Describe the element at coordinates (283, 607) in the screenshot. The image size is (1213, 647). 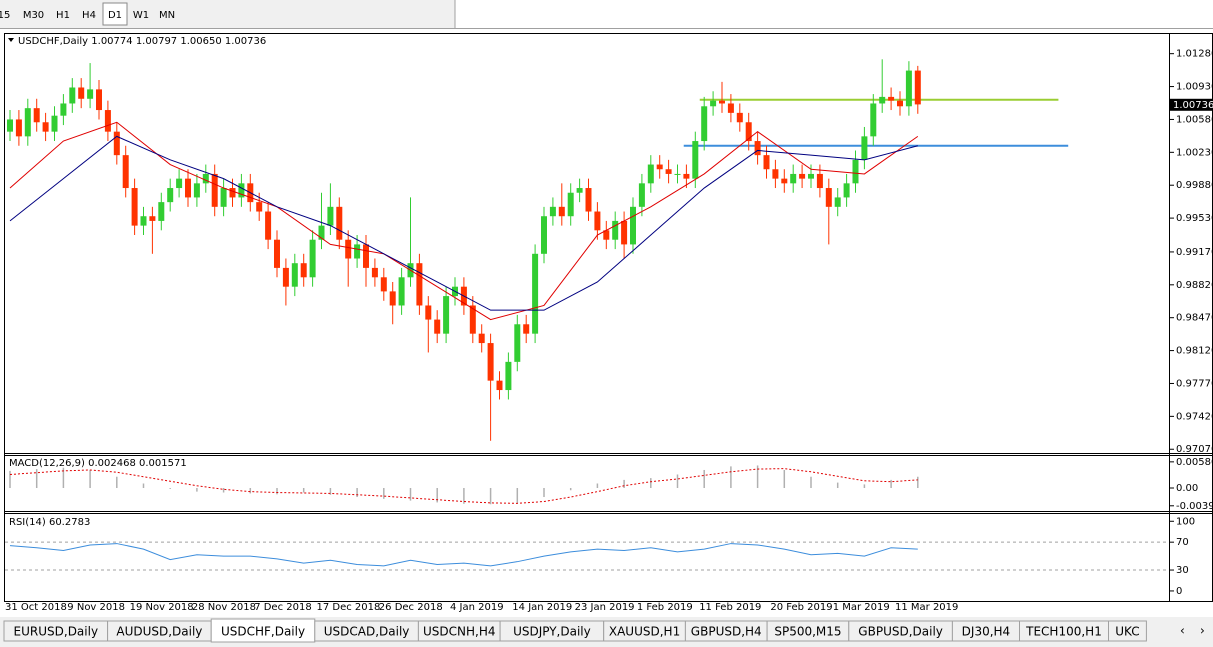
I see `x-tick-label: 7 Dec 2018` at that location.